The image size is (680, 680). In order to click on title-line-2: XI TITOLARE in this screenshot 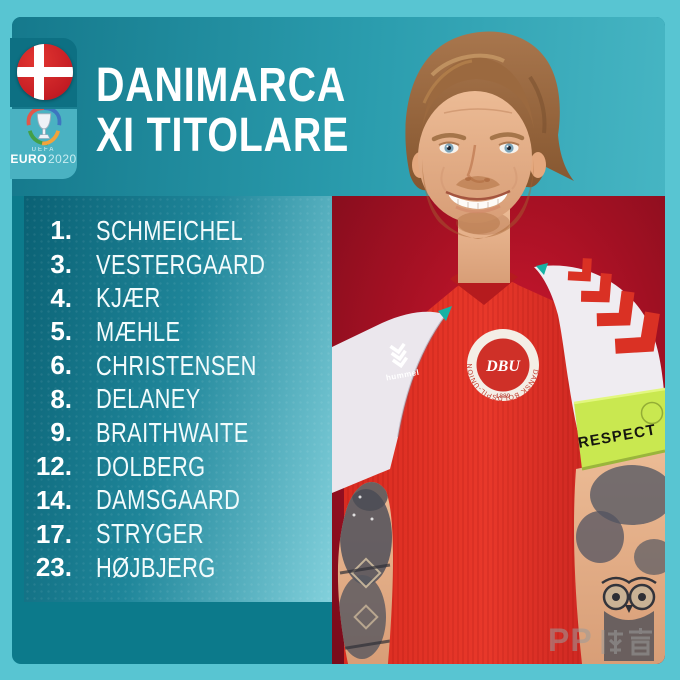, I will do `click(223, 135)`.